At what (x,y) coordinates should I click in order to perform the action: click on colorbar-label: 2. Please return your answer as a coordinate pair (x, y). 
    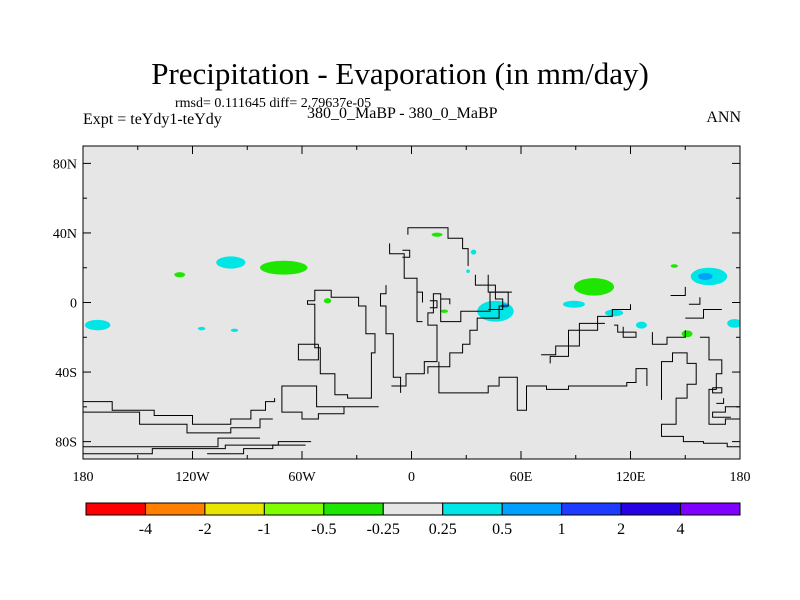
    Looking at the image, I should click on (621, 529).